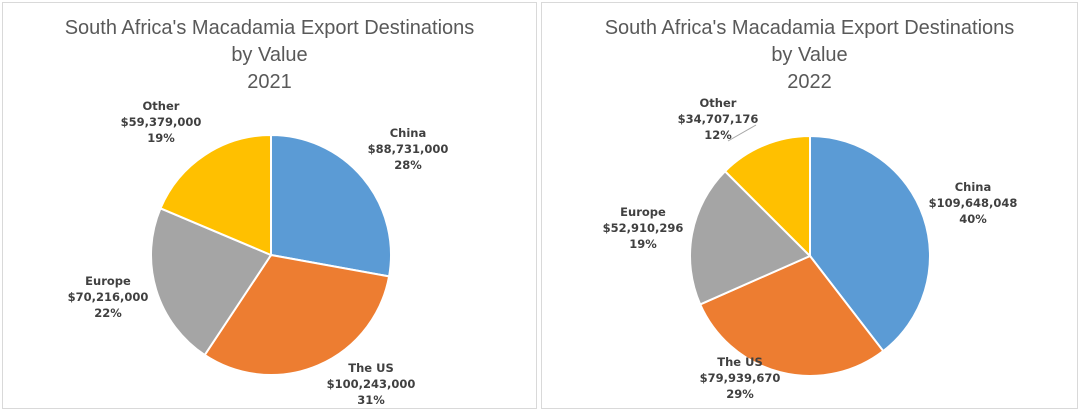  Describe the element at coordinates (408, 165) in the screenshot. I see `data-label-percent: 28%` at that location.